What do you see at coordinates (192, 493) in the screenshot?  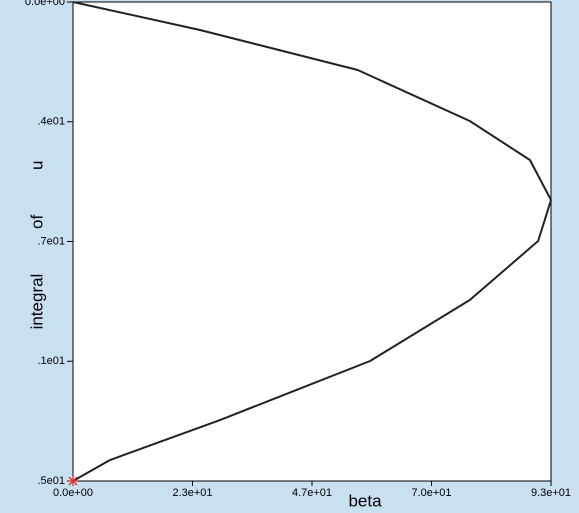 I see `x-tick-label: 2.3e+01` at bounding box center [192, 493].